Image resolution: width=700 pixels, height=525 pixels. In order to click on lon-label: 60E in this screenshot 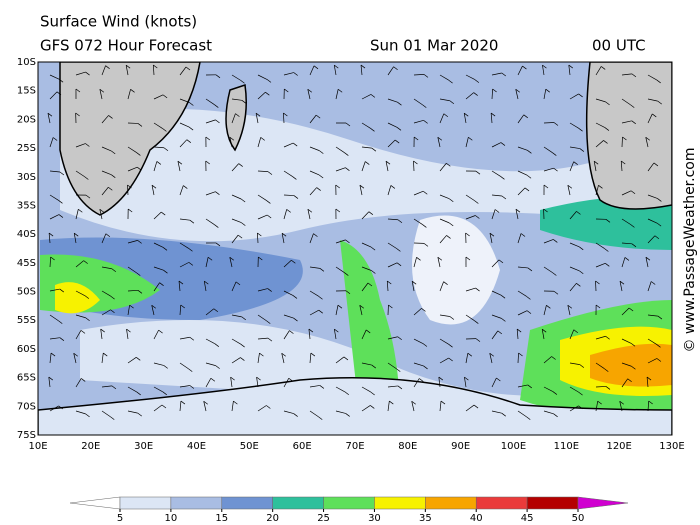, I will do `click(302, 446)`.